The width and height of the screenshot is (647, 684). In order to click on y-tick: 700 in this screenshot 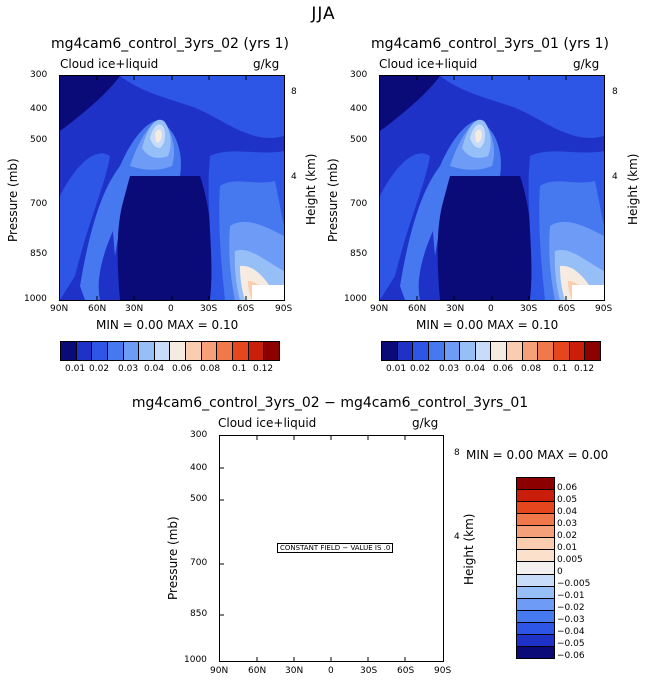, I will do `click(39, 204)`.